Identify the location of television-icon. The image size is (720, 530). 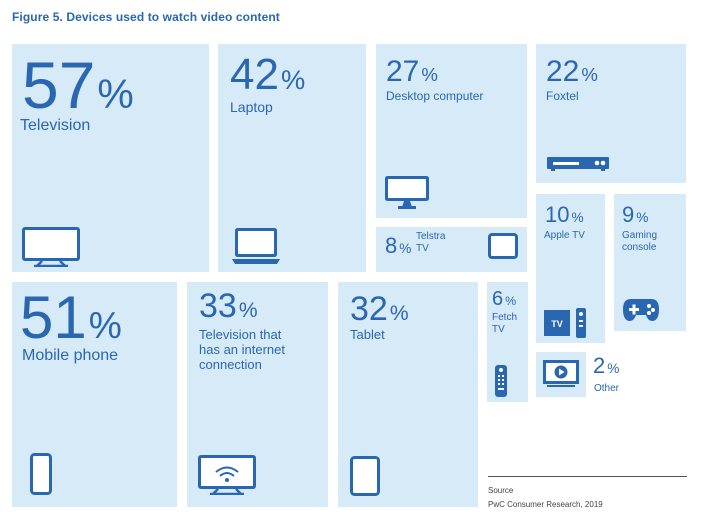
(51, 247).